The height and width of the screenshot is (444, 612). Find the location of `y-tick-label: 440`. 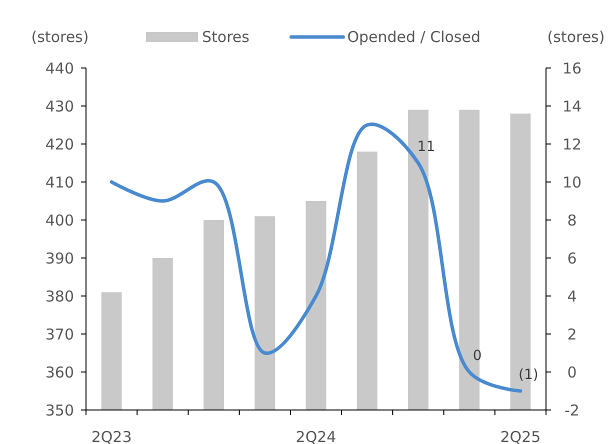

y-tick-label: 440 is located at coordinates (59, 68).